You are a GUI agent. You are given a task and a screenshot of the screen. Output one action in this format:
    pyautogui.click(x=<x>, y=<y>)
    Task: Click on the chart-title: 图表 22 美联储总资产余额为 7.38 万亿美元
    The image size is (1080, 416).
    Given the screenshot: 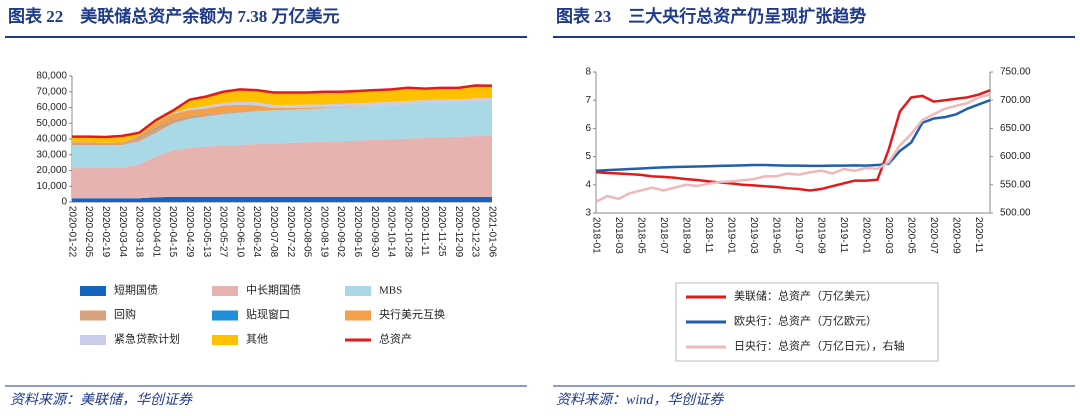 What is the action you would take?
    pyautogui.click(x=174, y=16)
    